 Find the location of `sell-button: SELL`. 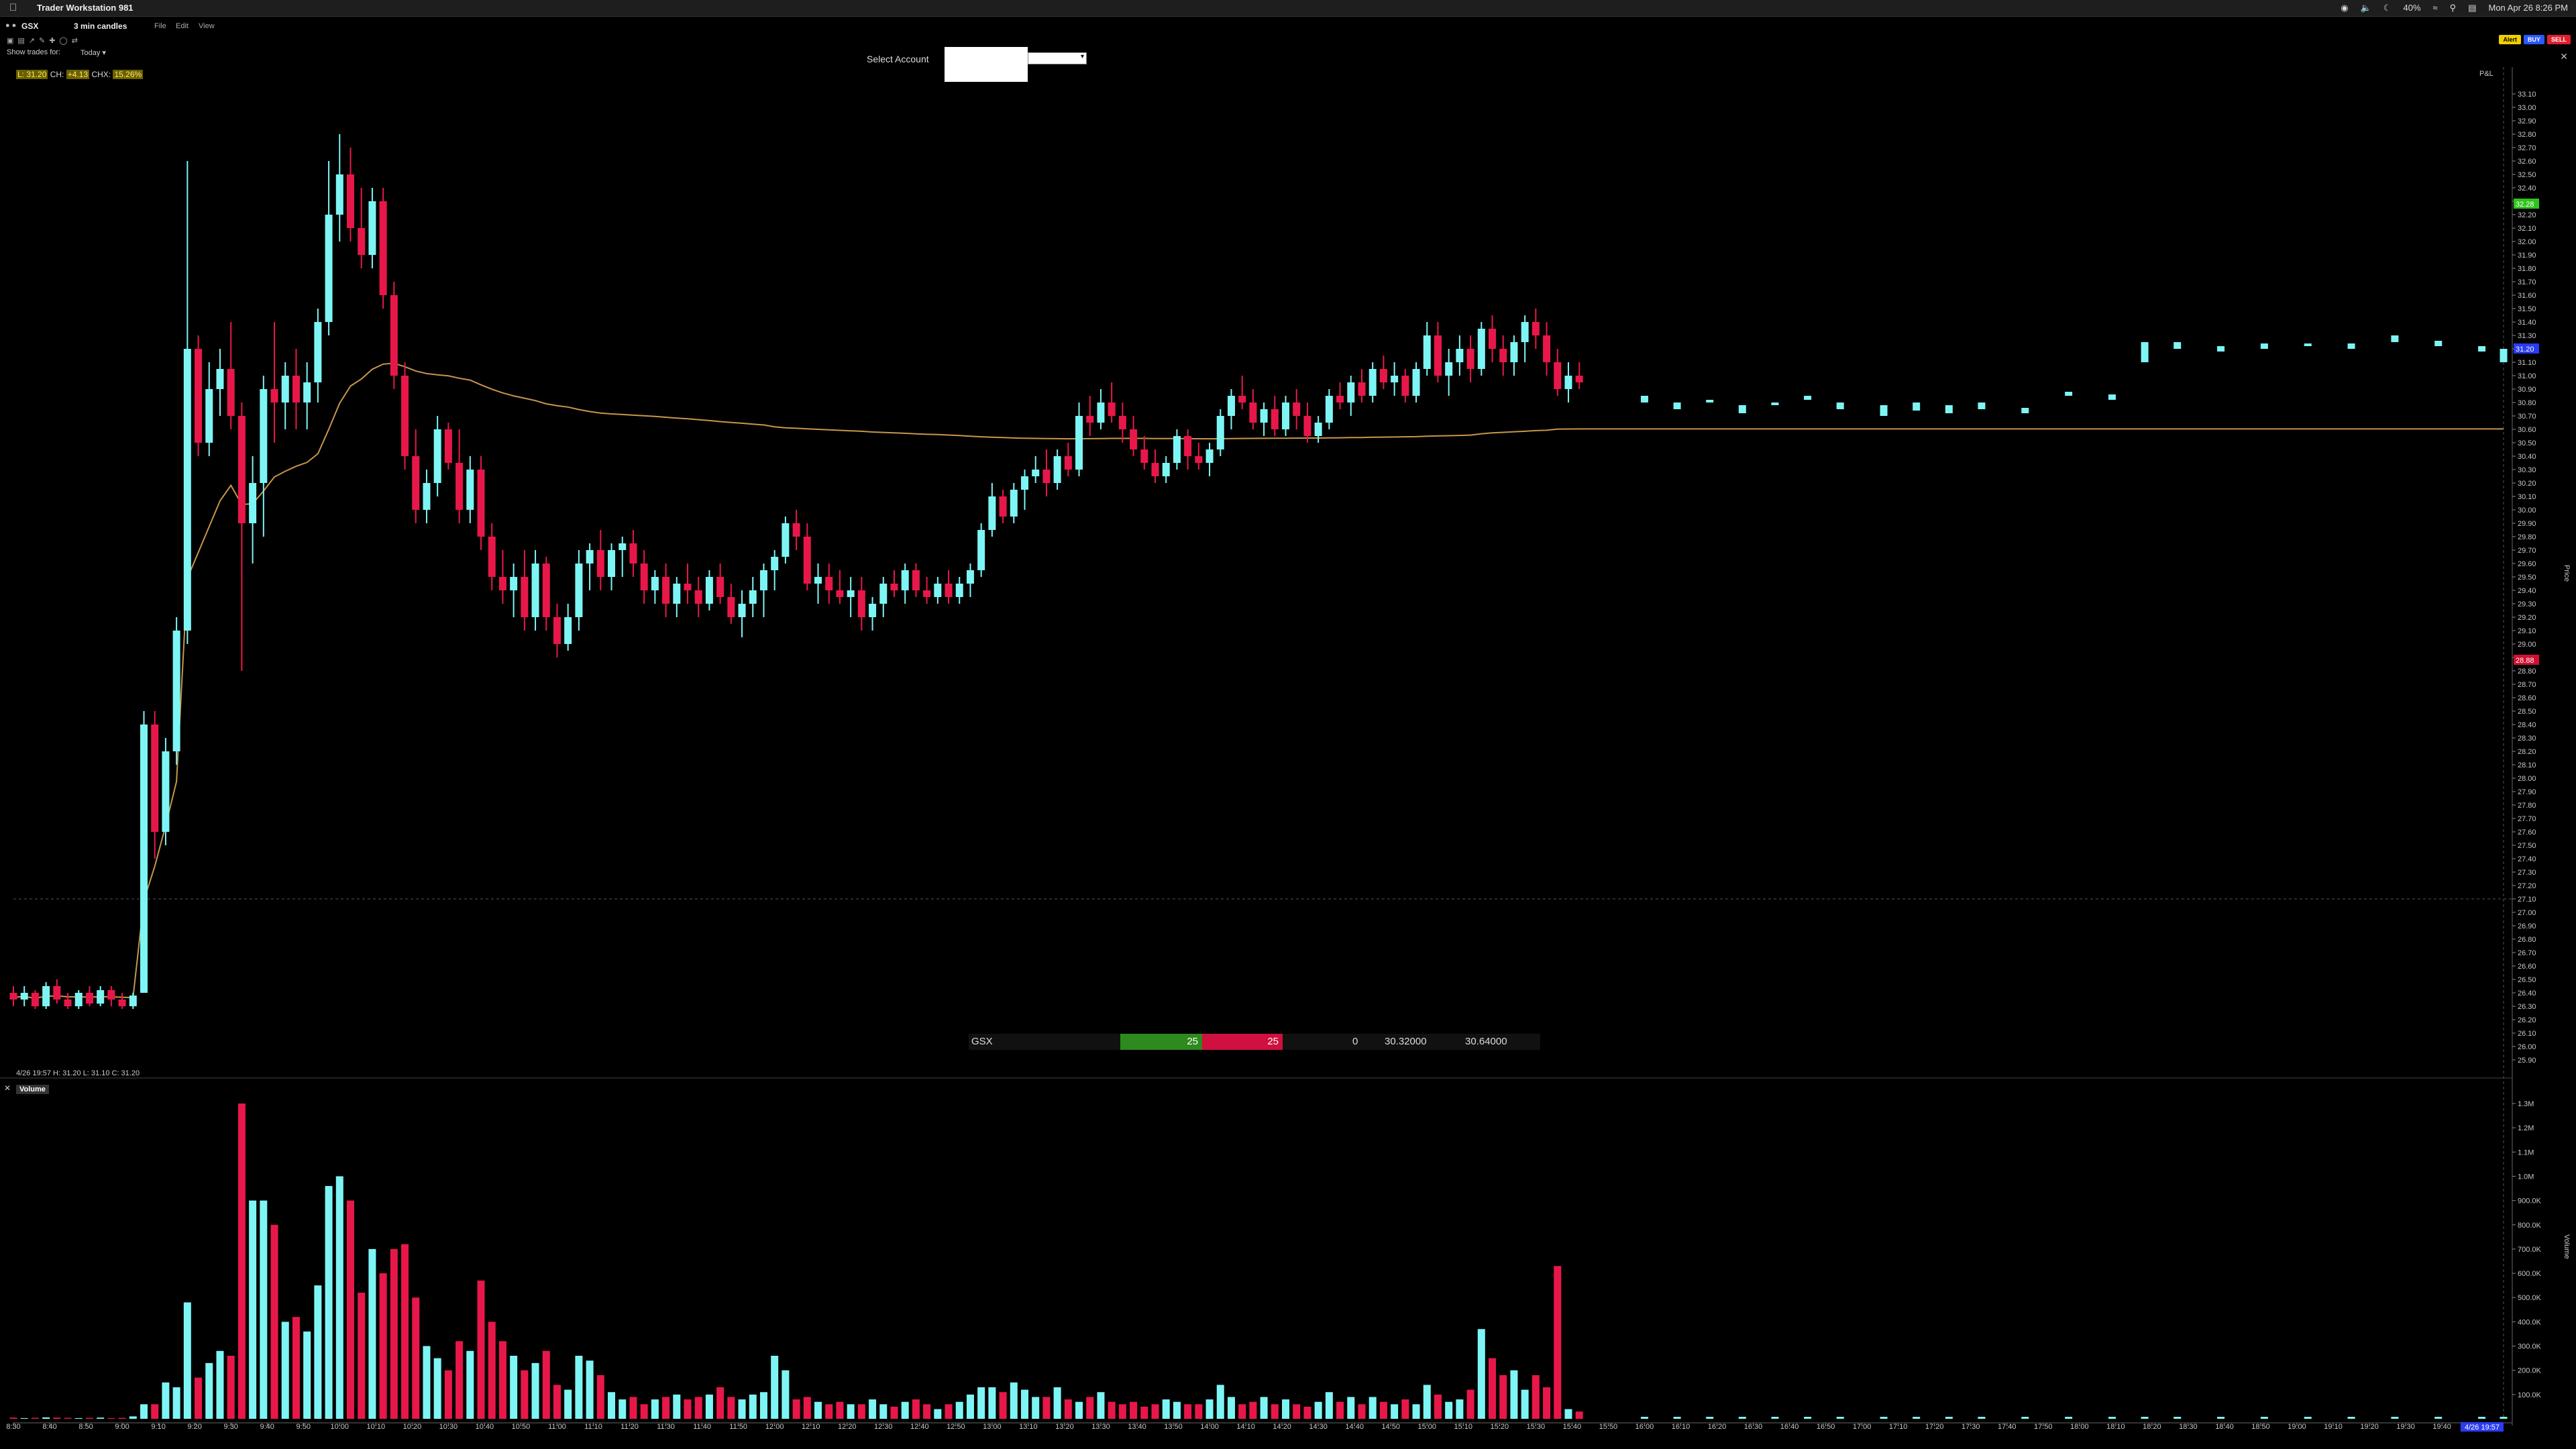

sell-button: SELL is located at coordinates (2558, 39).